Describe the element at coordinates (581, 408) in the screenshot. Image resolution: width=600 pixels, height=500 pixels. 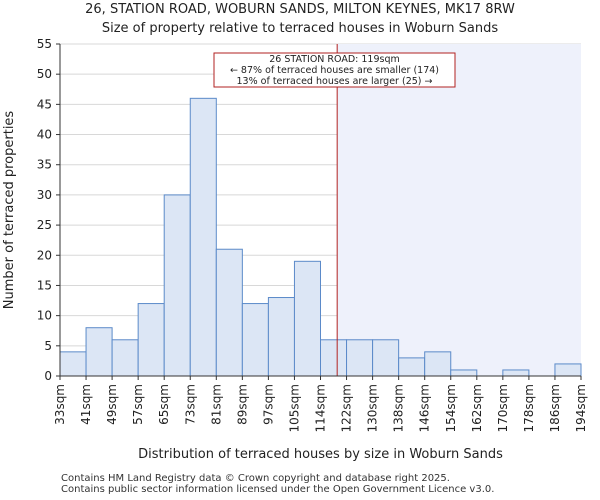
I see `x-tick-label-194sqm: 194sqm` at that location.